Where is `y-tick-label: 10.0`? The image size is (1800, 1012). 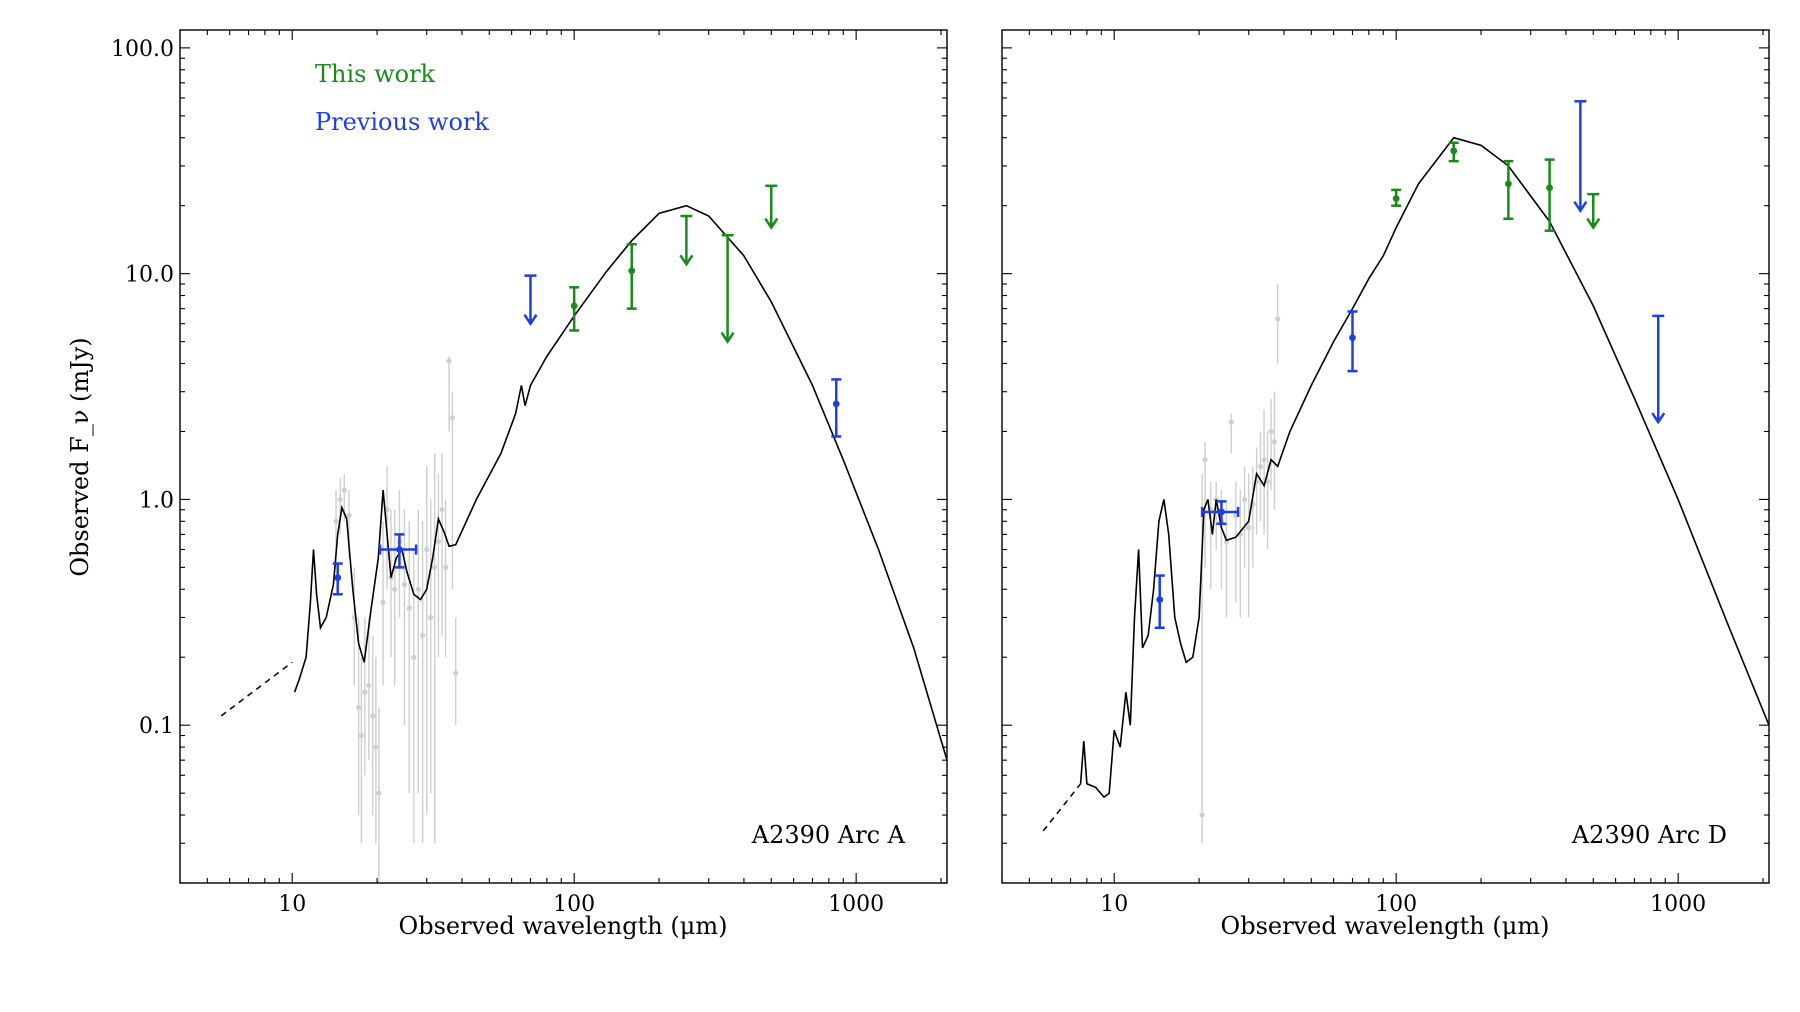 y-tick-label: 10.0 is located at coordinates (149, 275).